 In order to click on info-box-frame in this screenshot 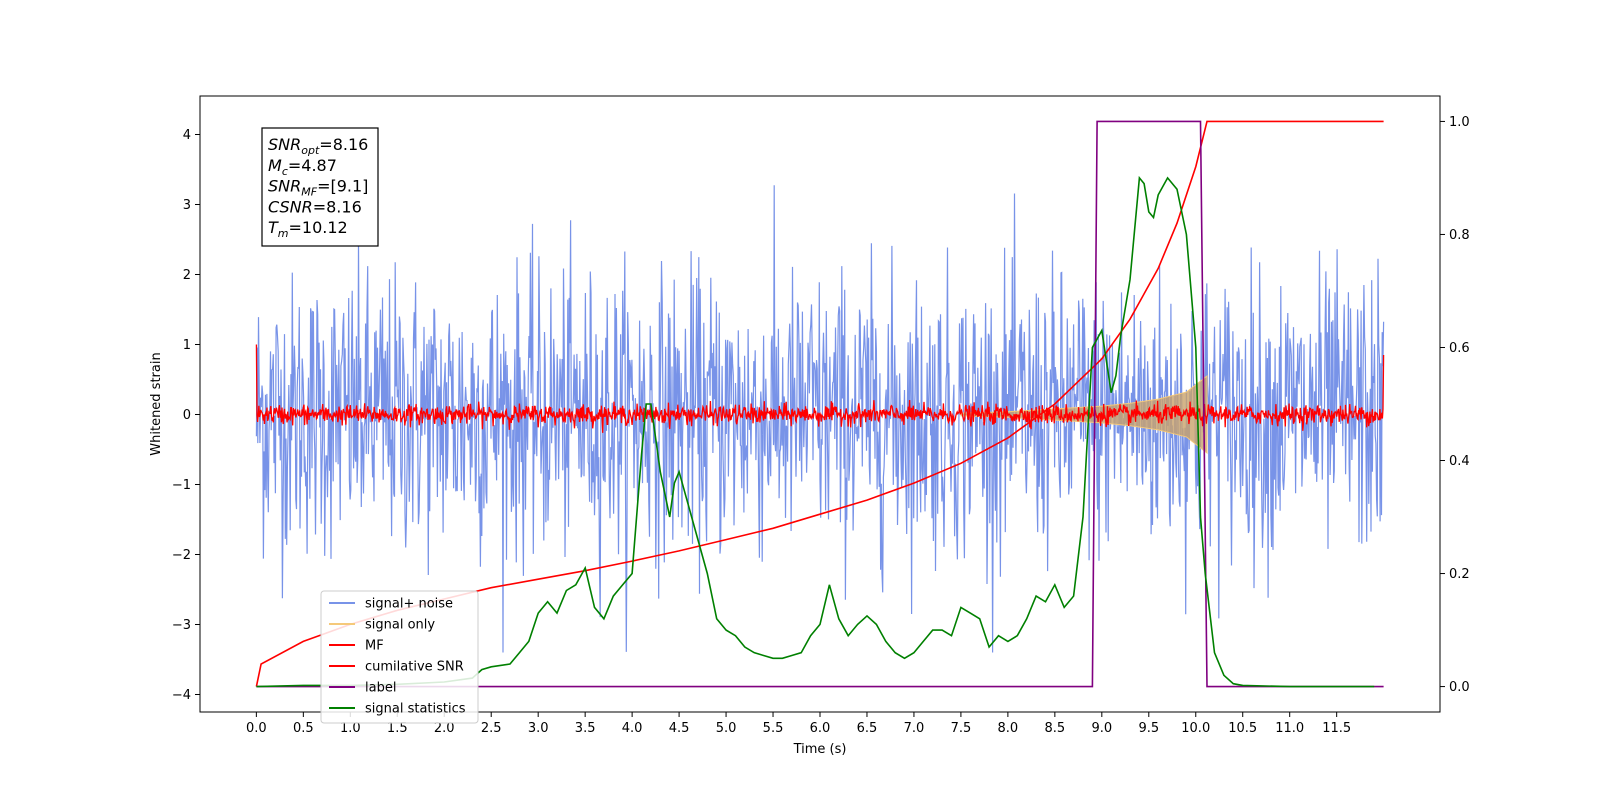, I will do `click(320, 187)`.